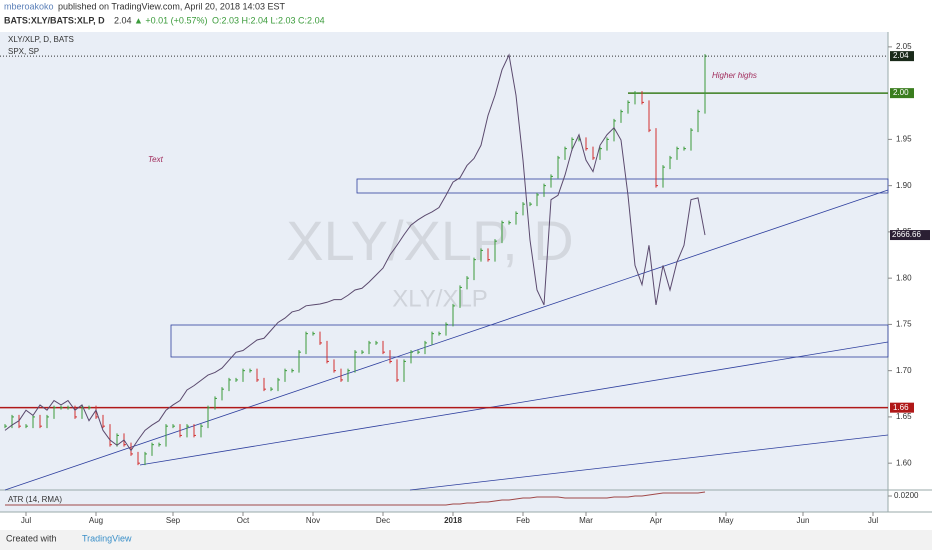  I want to click on x-tick-label: Sep, so click(173, 520).